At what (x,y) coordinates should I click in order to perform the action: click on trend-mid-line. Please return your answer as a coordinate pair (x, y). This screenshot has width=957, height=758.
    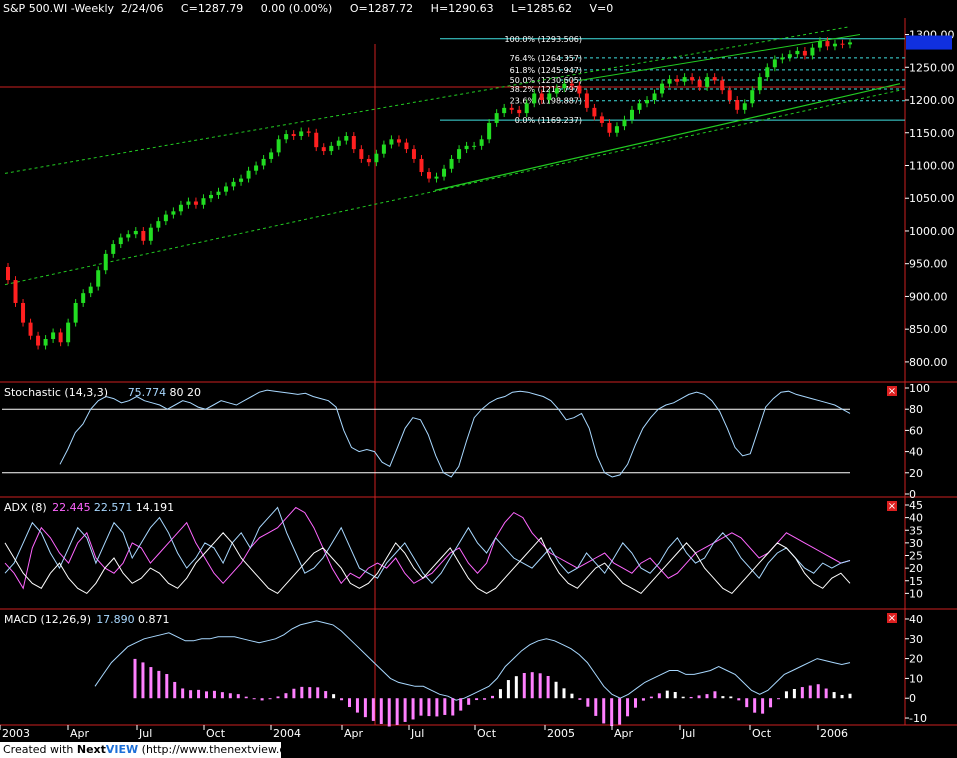
    Looking at the image, I should click on (720, 57).